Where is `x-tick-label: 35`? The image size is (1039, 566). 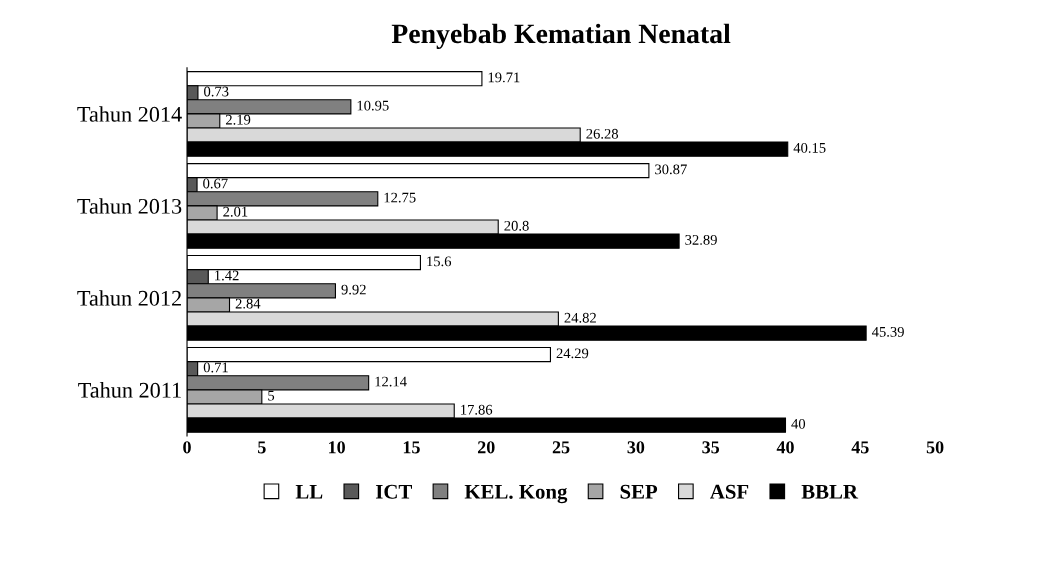 x-tick-label: 35 is located at coordinates (711, 447).